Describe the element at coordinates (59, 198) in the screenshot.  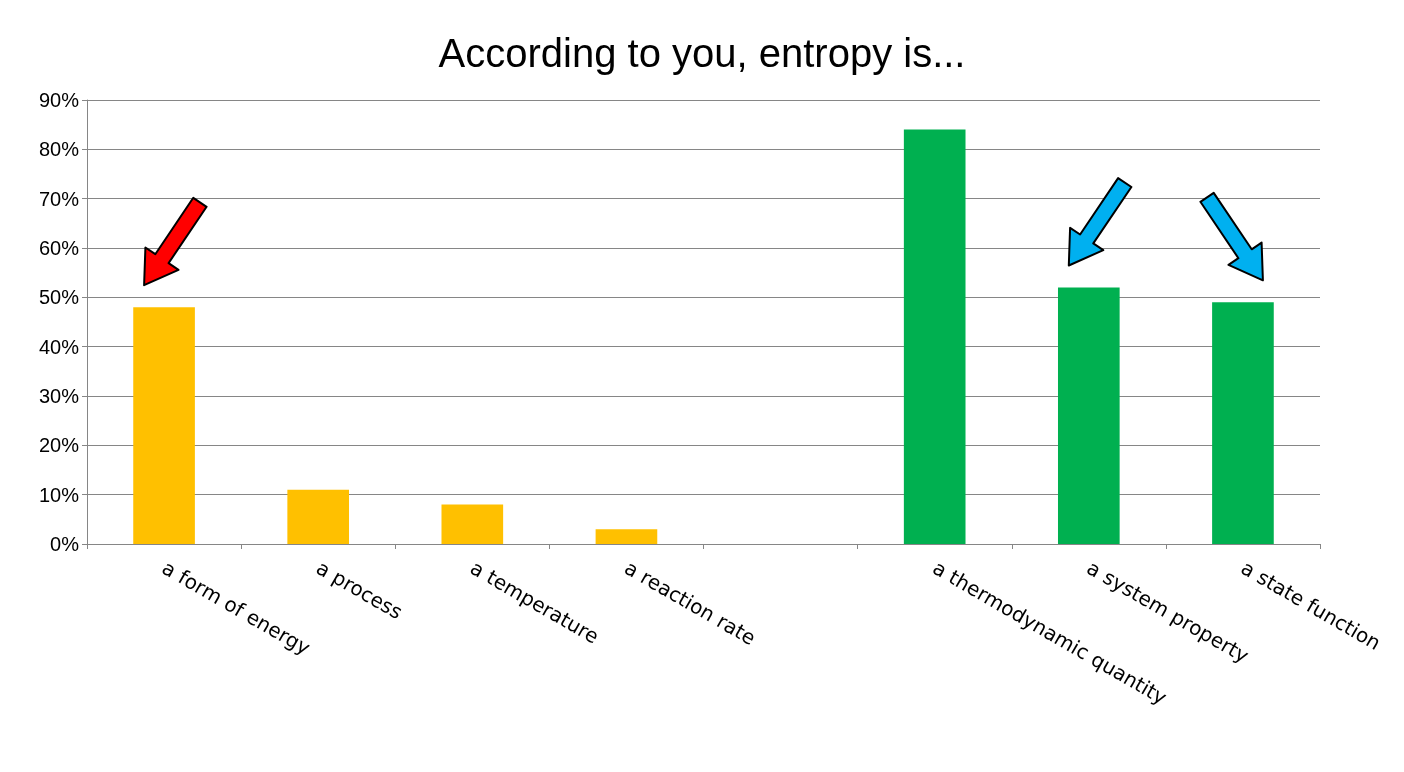
I see `y-tick-label: 70%` at that location.